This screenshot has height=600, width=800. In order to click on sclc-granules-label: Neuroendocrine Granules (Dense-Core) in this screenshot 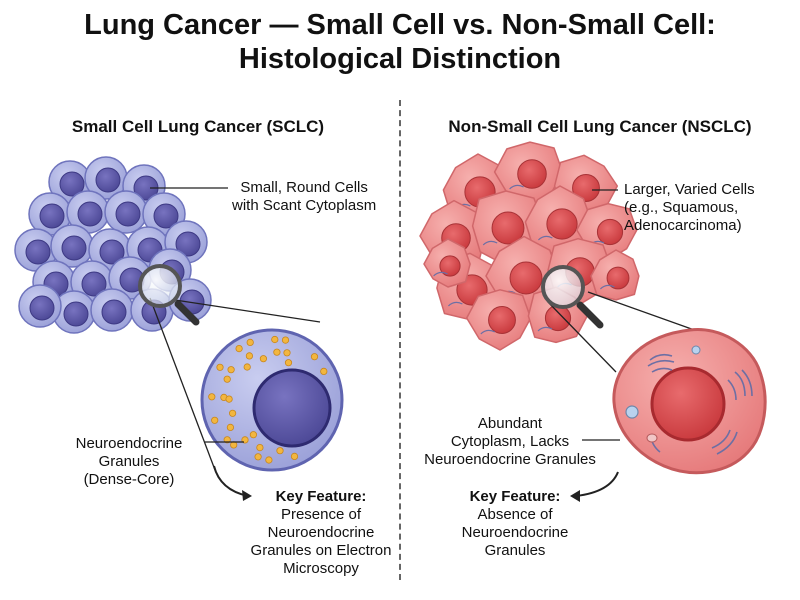, I will do `click(129, 462)`.